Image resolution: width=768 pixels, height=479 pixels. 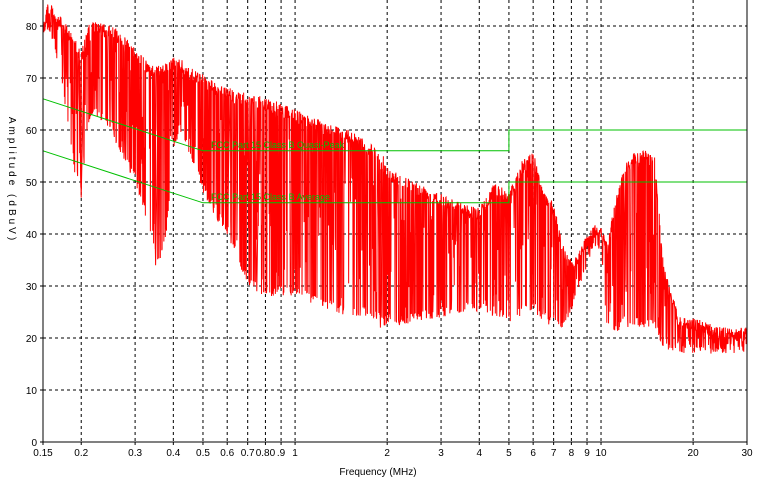 I want to click on x-tick-label: 0.3, so click(x=135, y=453).